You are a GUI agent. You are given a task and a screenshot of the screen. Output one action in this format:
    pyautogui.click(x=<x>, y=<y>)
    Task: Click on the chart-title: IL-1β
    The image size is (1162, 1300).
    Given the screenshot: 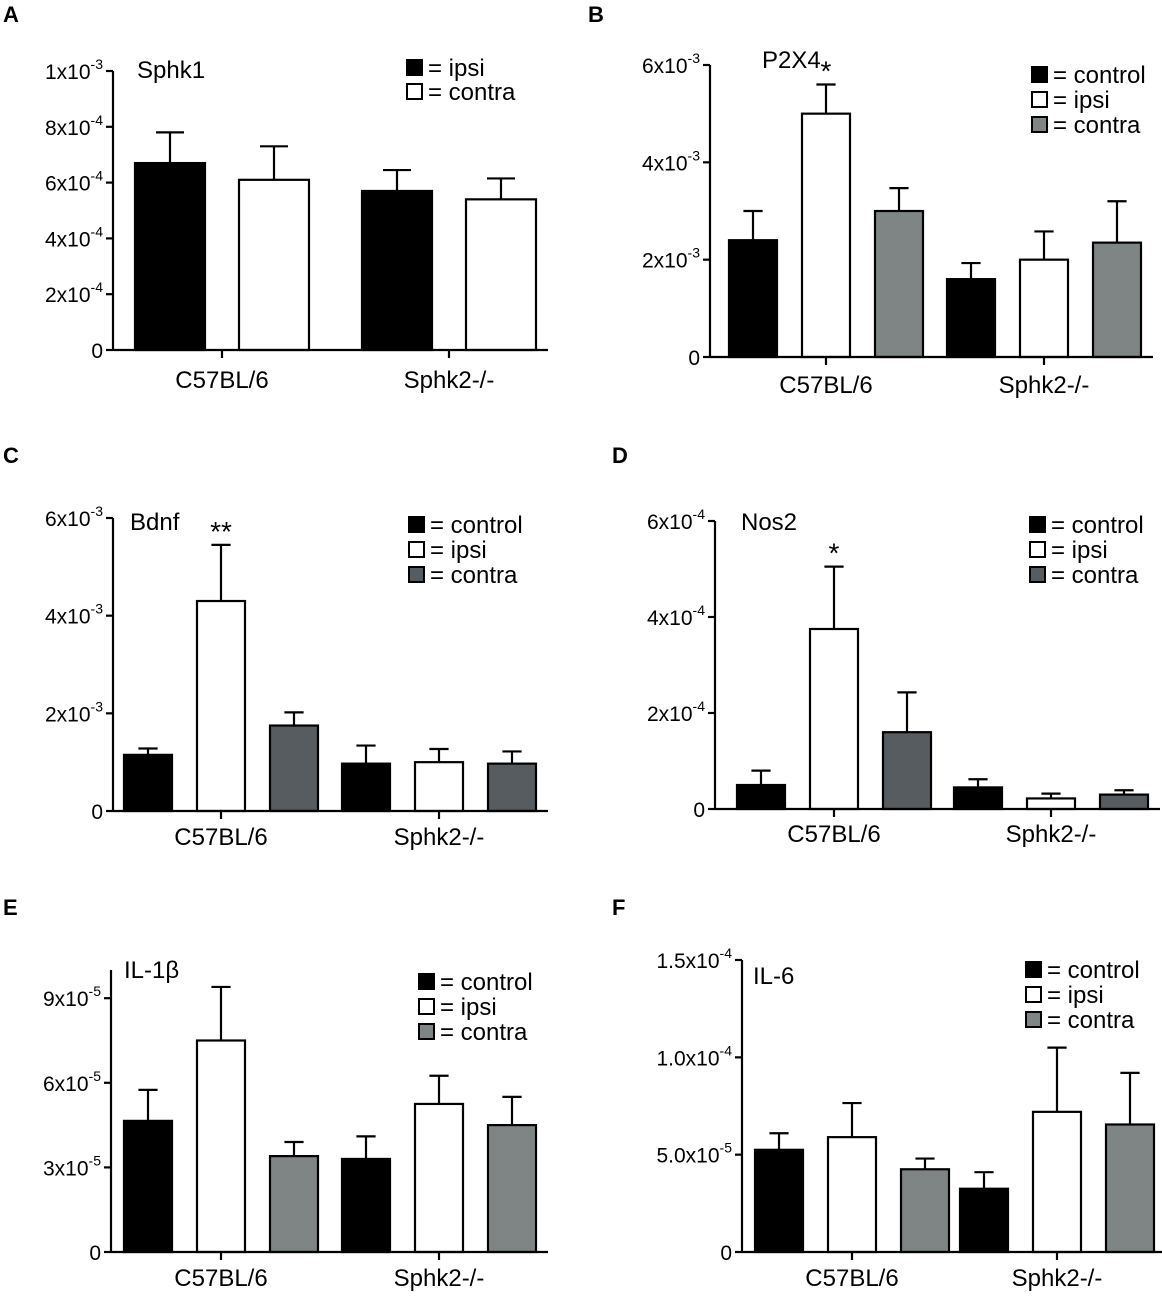 What is the action you would take?
    pyautogui.click(x=151, y=970)
    